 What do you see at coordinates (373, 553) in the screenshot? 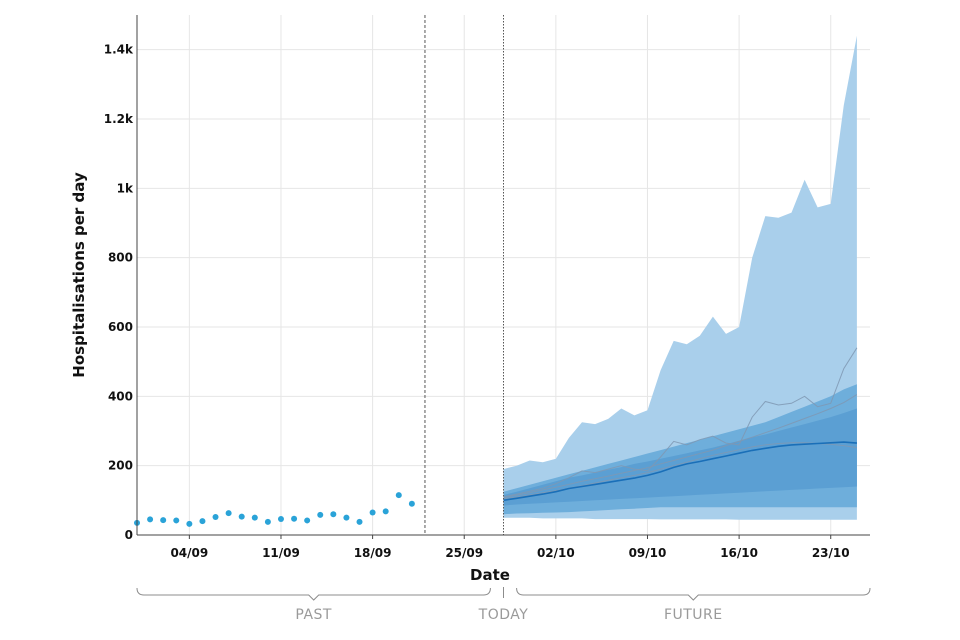
I see `x-tick-label: 18/09` at bounding box center [373, 553].